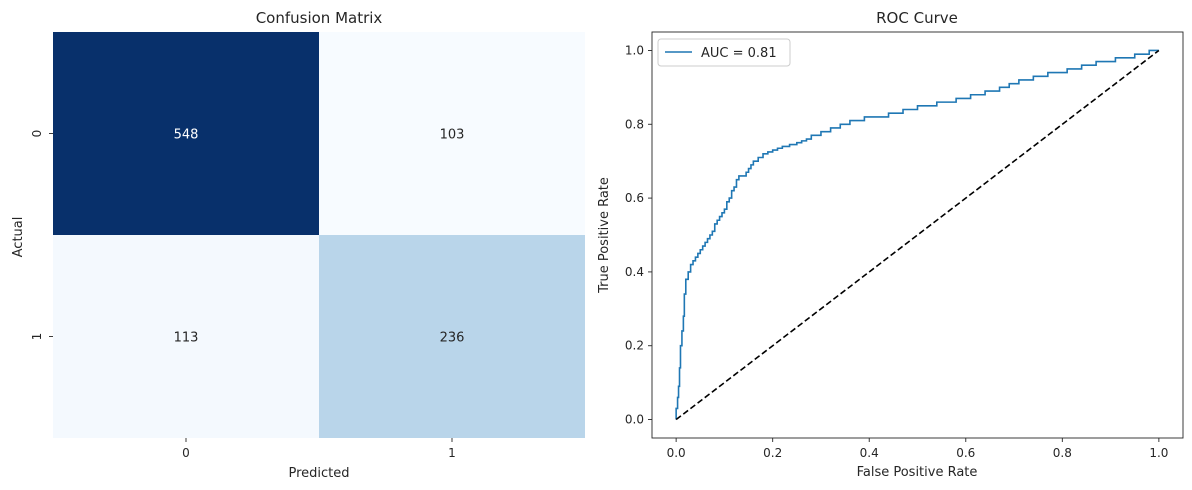  What do you see at coordinates (604, 235) in the screenshot?
I see `y-axis-label: True Positive Rate` at bounding box center [604, 235].